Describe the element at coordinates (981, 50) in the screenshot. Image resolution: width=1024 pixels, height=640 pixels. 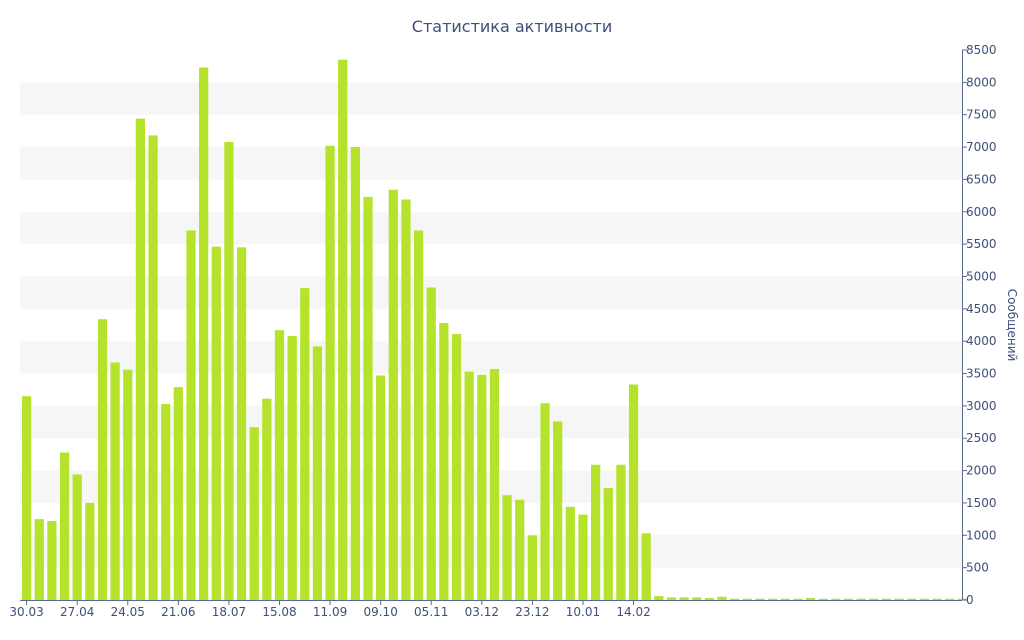
I see `y-tick-label: 8500` at that location.